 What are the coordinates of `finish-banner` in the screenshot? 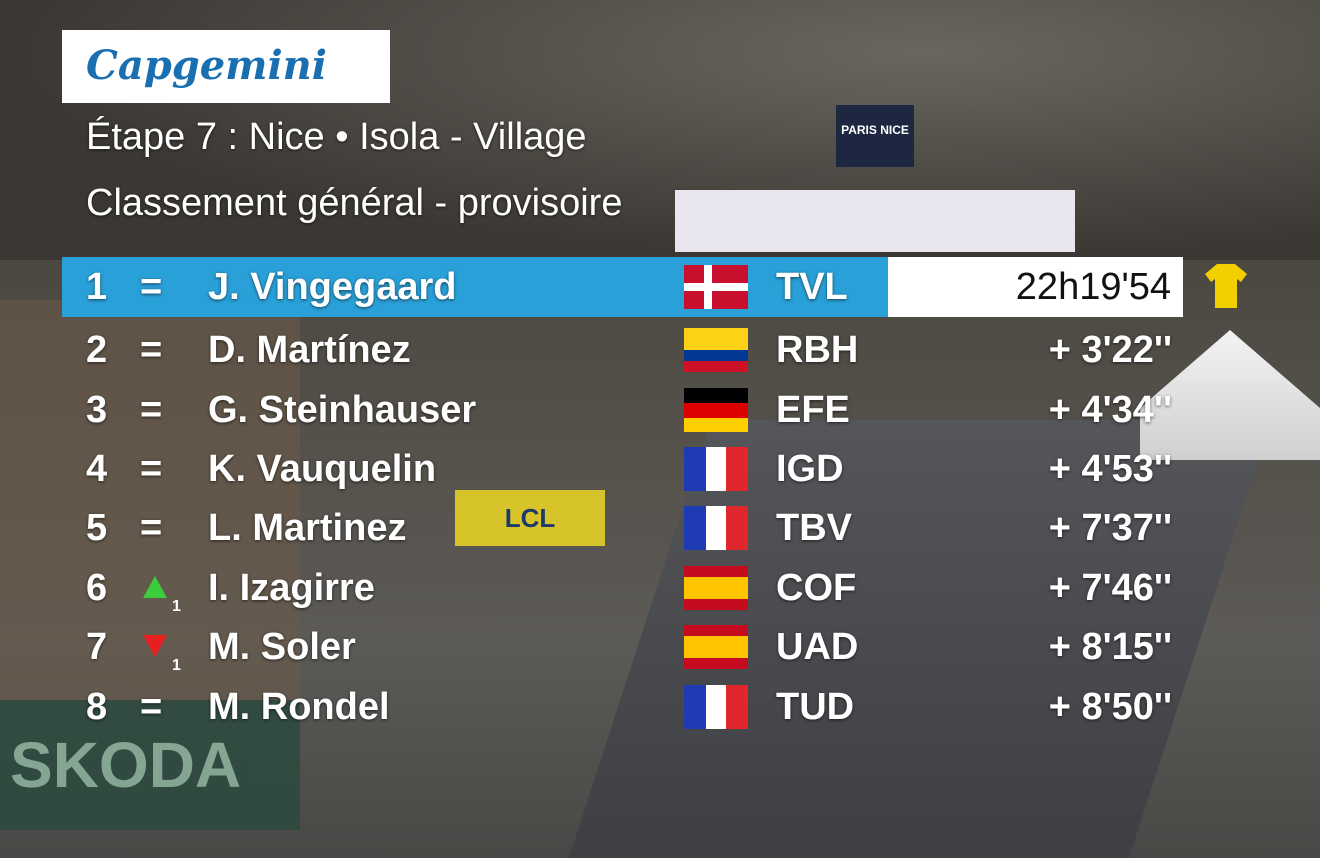 It's located at (875, 221).